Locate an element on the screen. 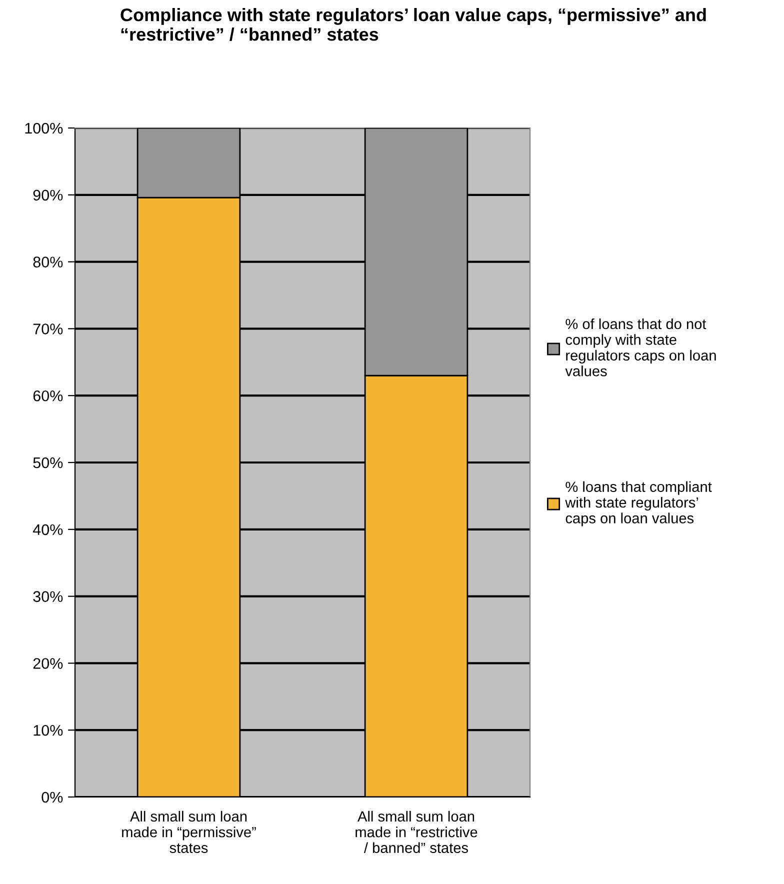 This screenshot has width=784, height=884. y-tick-label: 30% is located at coordinates (48, 596).